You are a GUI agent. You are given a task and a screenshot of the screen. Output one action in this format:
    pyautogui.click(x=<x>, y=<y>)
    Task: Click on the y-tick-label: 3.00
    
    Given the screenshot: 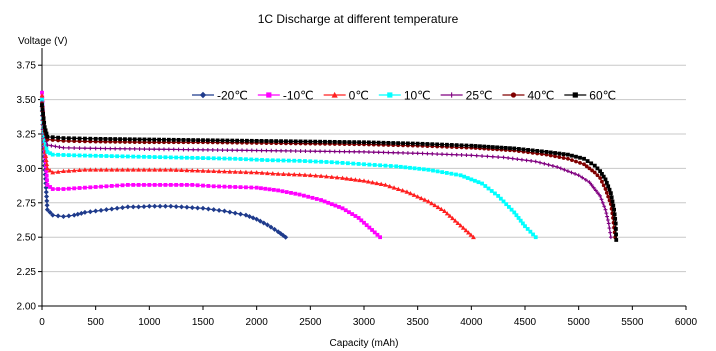 What is the action you would take?
    pyautogui.click(x=27, y=169)
    